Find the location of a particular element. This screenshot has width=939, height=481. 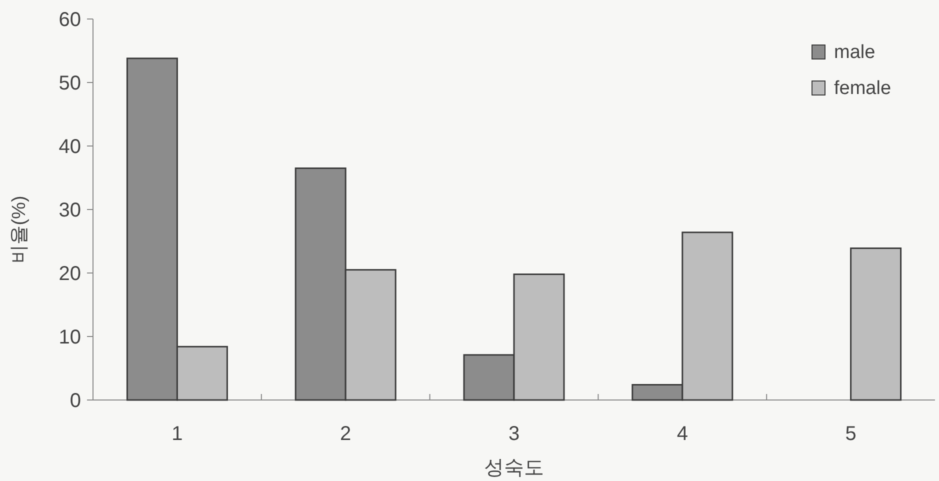

bar is located at coordinates (876, 324).